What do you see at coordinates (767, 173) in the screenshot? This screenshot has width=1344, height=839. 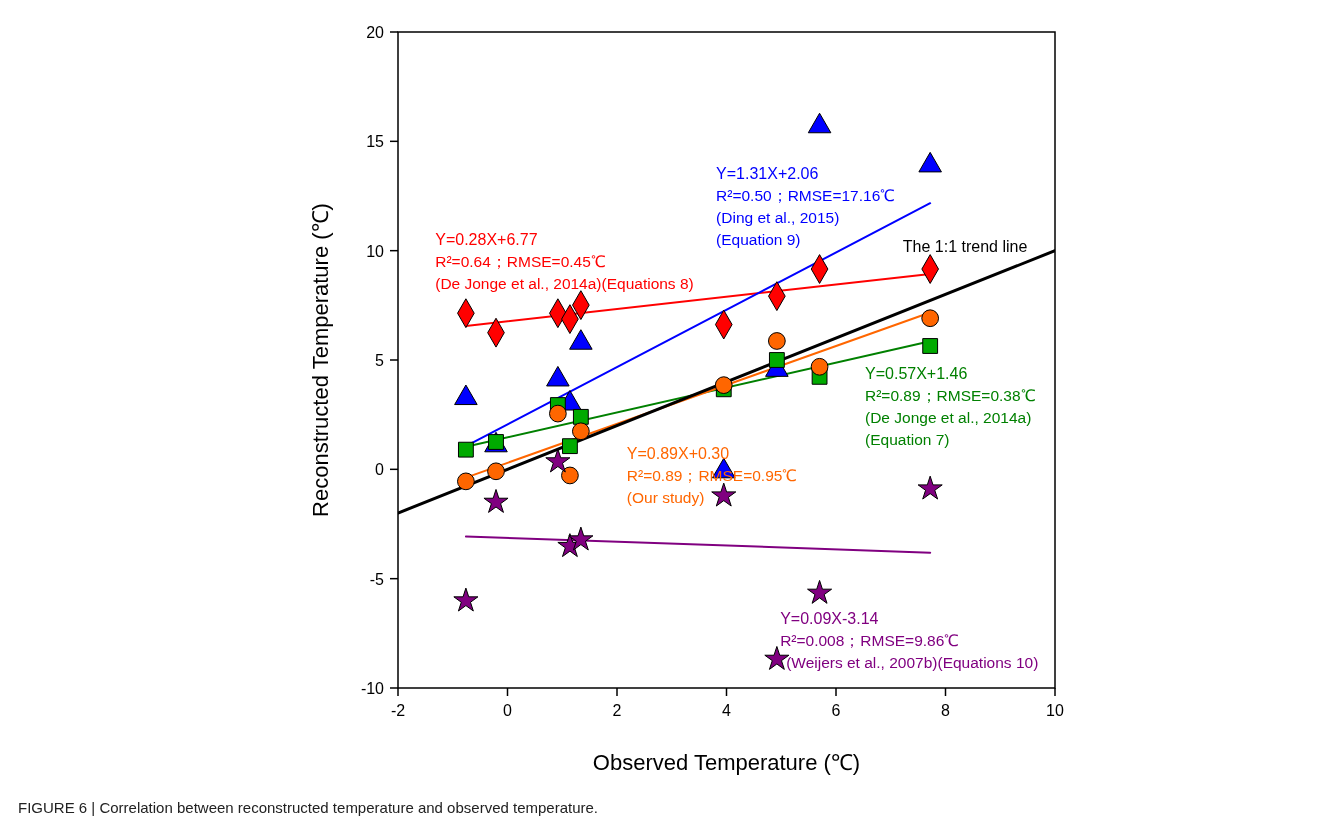 I see `text: Y=1.31X+2.06` at bounding box center [767, 173].